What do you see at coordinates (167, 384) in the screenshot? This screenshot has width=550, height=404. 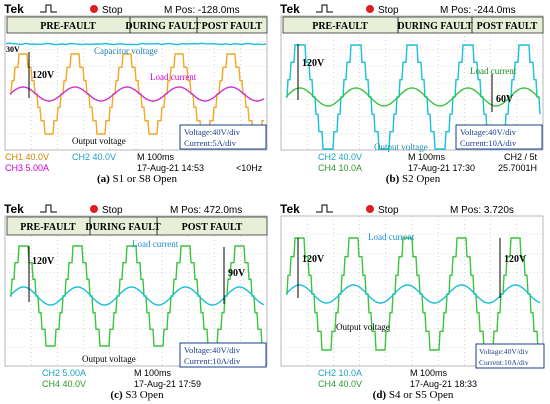 I see `footer-date: 17-Aug-21 17:59` at bounding box center [167, 384].